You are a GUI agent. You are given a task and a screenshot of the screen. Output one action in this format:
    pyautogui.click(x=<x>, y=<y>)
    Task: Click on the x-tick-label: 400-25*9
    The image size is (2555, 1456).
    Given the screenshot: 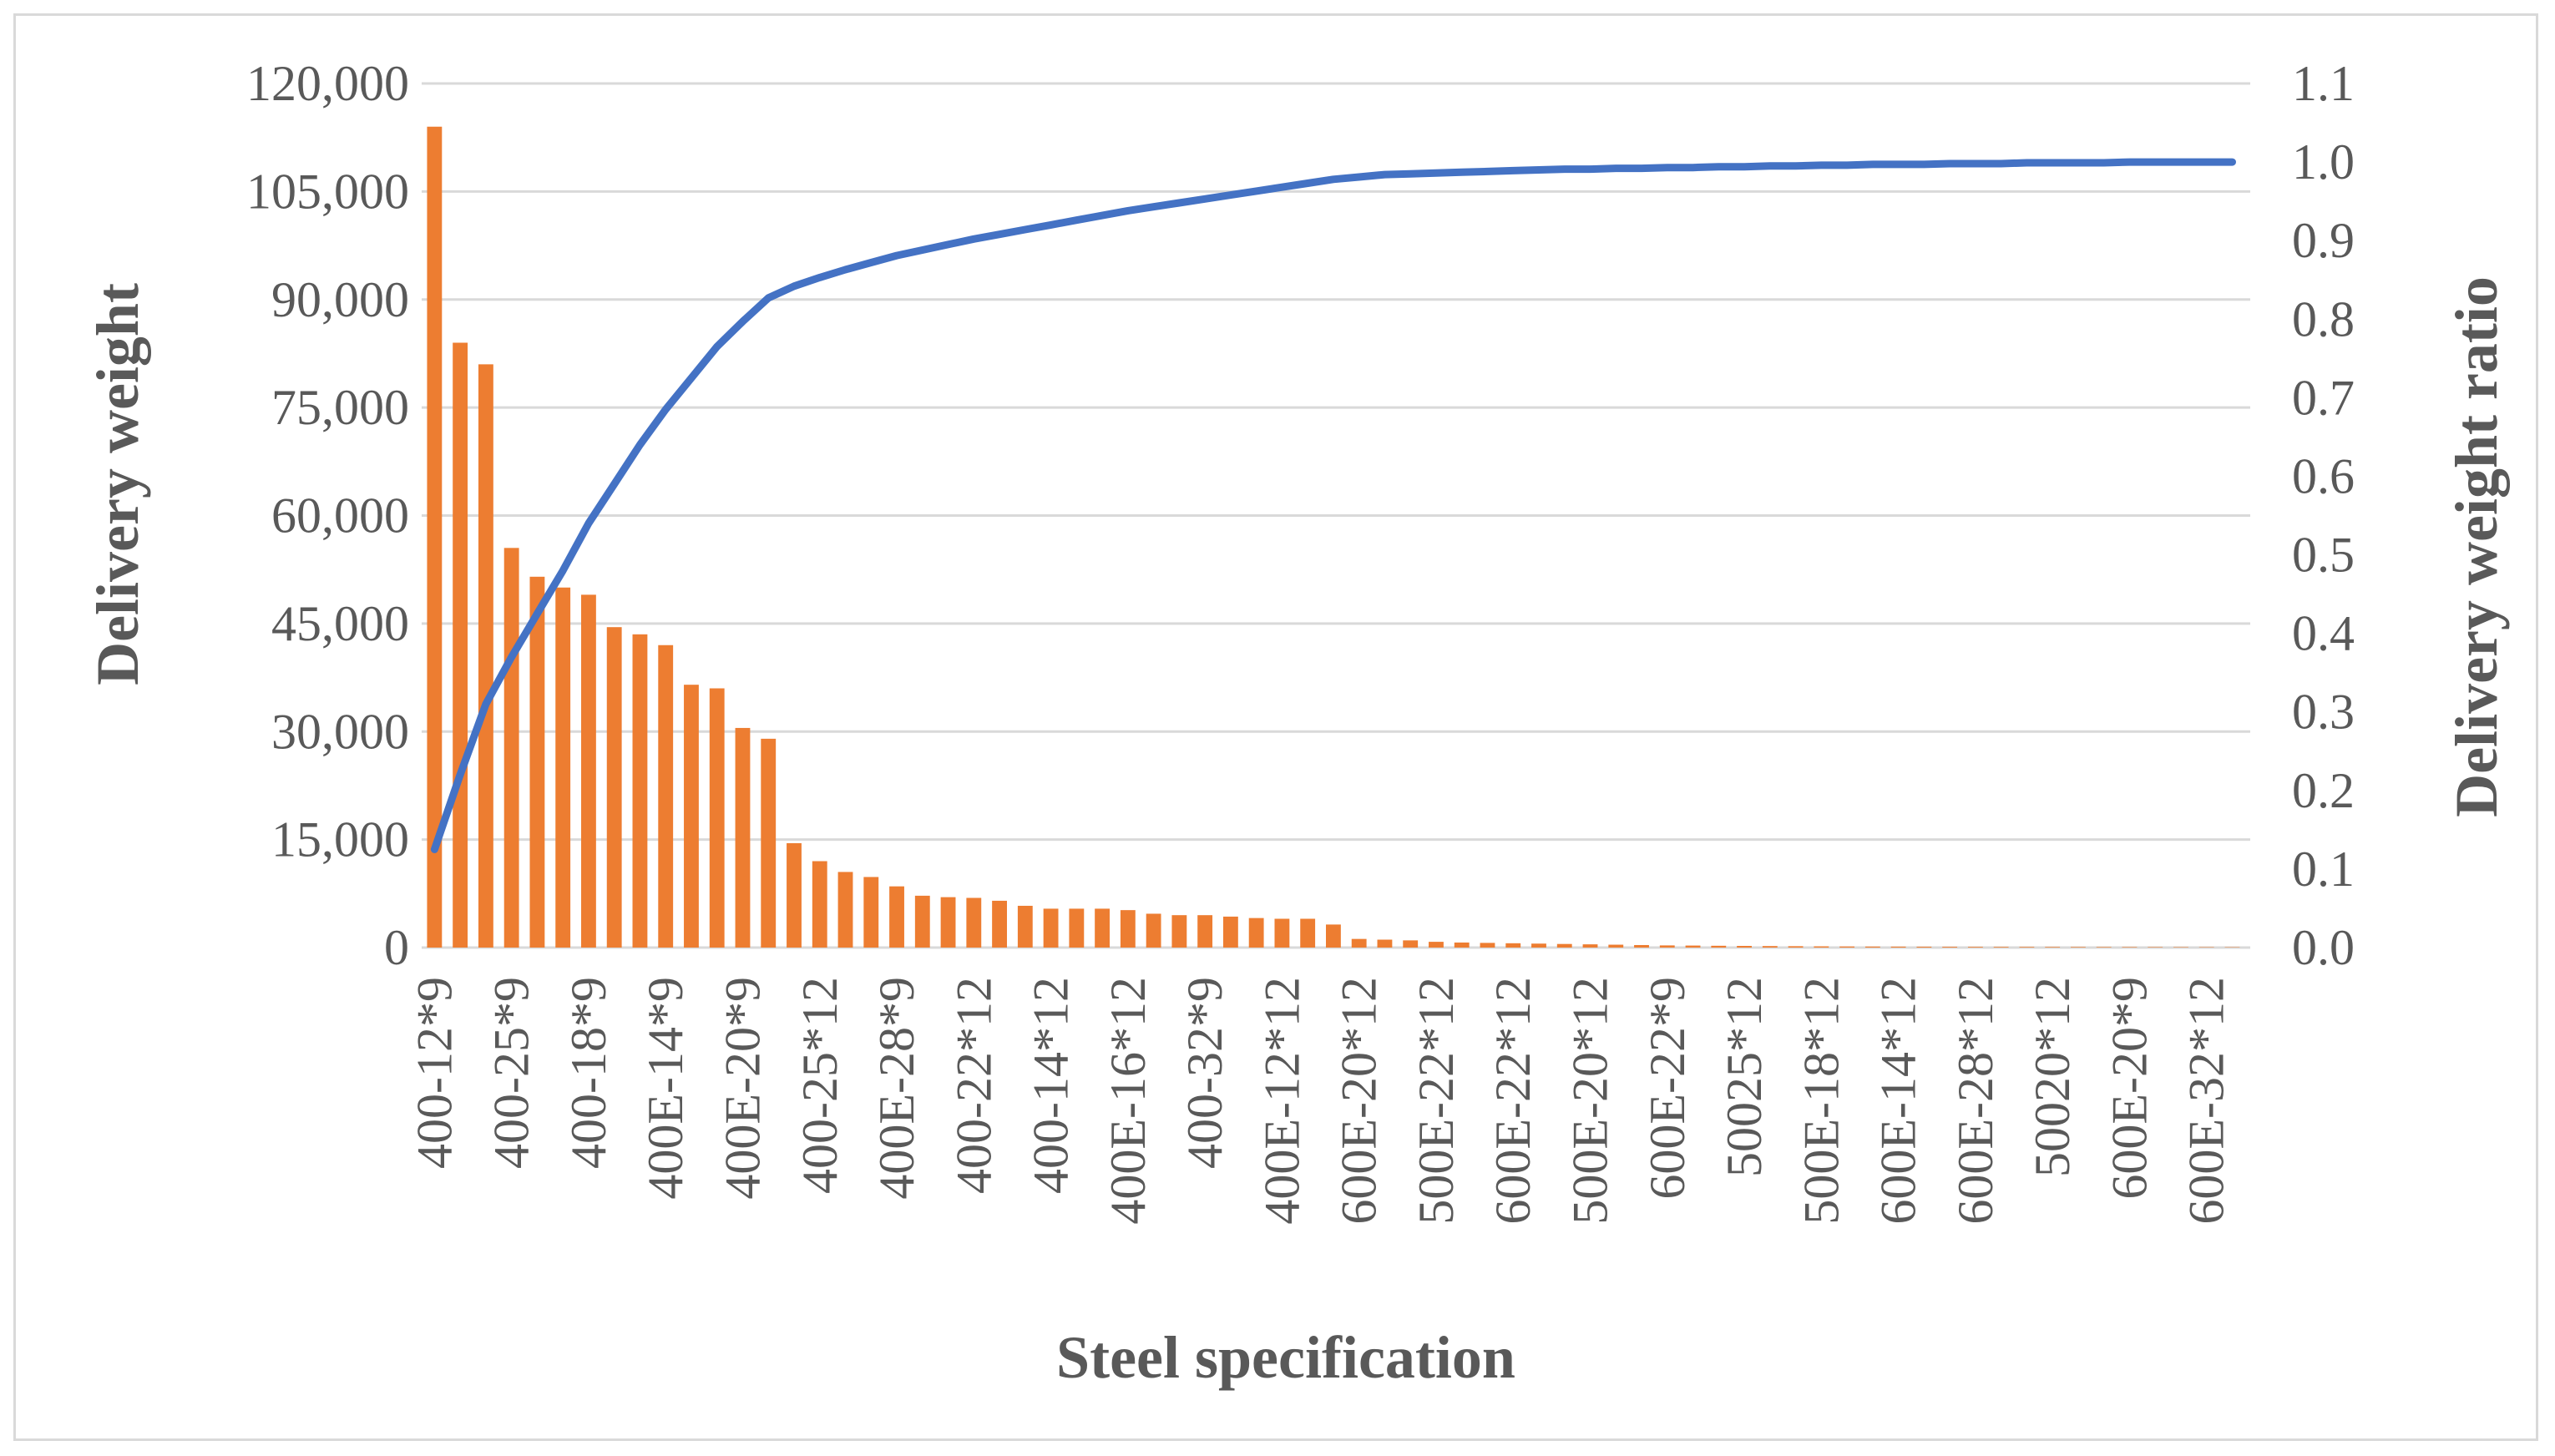 What is the action you would take?
    pyautogui.click(x=511, y=1073)
    